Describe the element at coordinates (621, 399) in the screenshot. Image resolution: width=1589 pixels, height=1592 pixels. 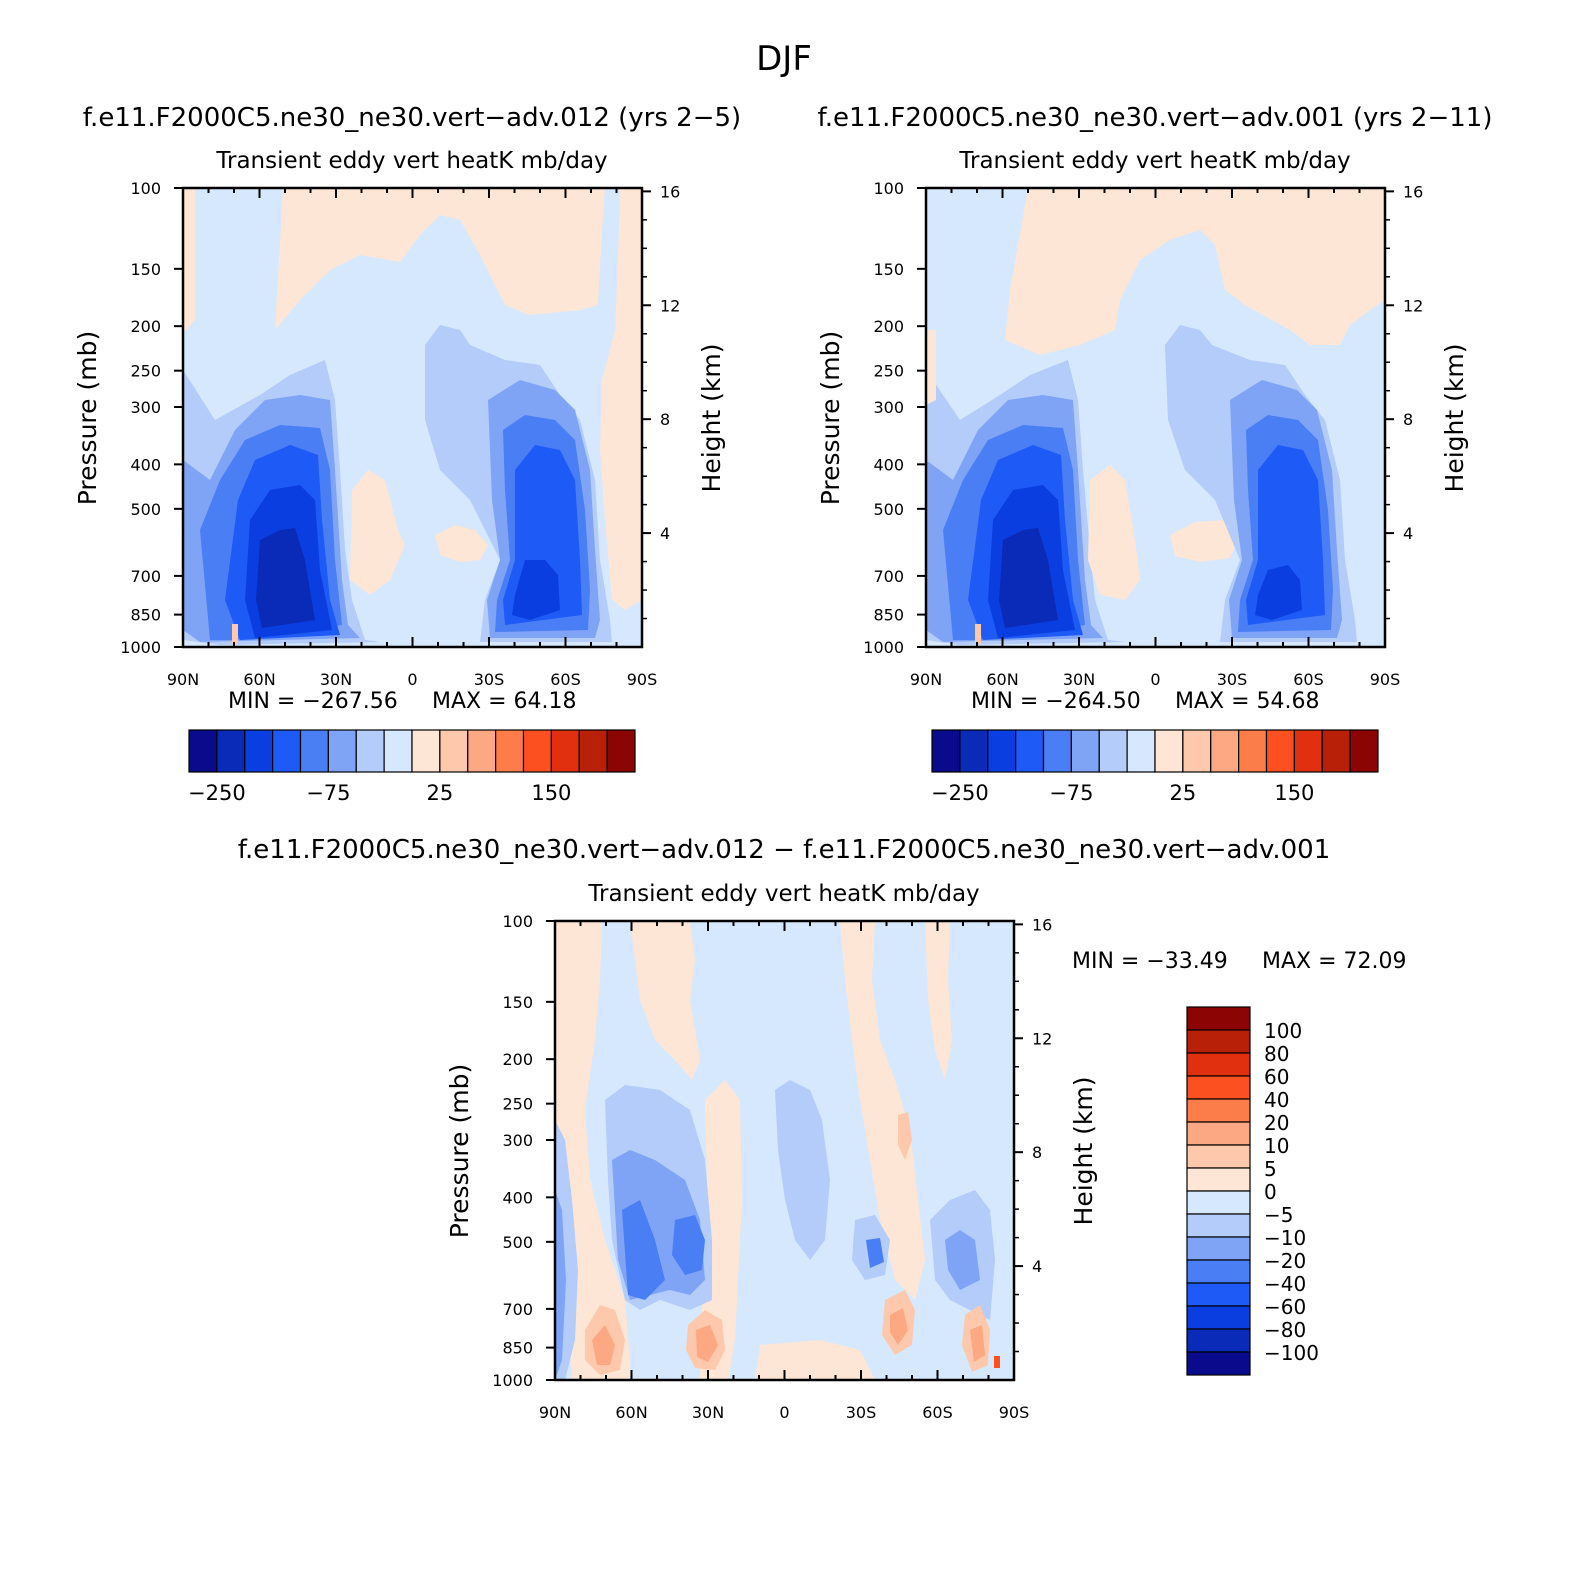
I see `panel-1-right-positive` at that location.